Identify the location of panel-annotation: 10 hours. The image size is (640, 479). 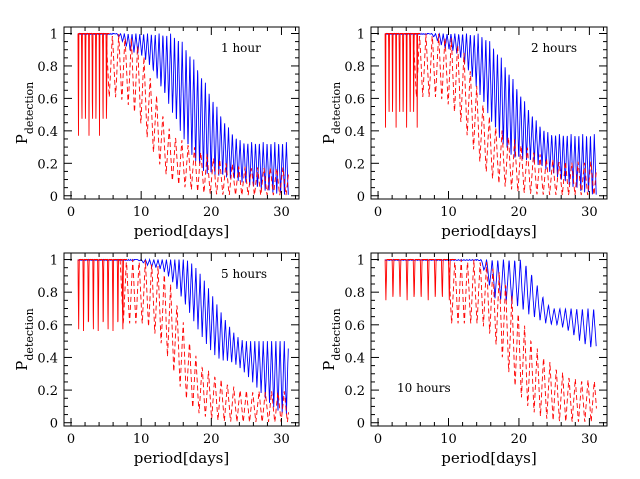
(424, 388).